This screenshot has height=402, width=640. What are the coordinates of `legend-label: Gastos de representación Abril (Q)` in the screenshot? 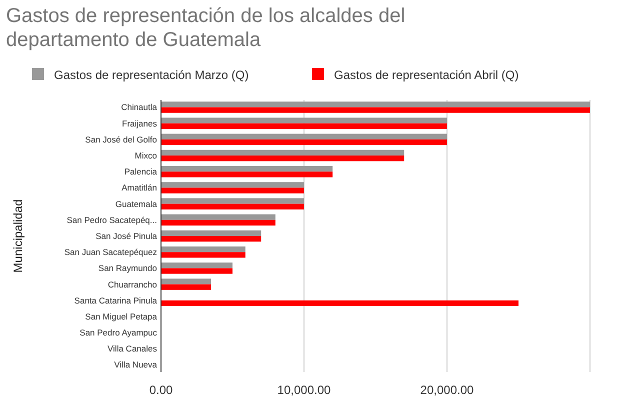 It's located at (426, 75).